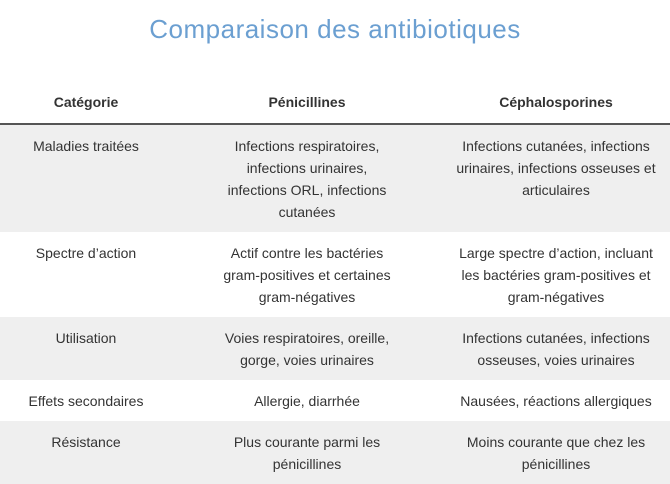  I want to click on table-cell: Moins courante que chez les pénicillines, so click(556, 453).